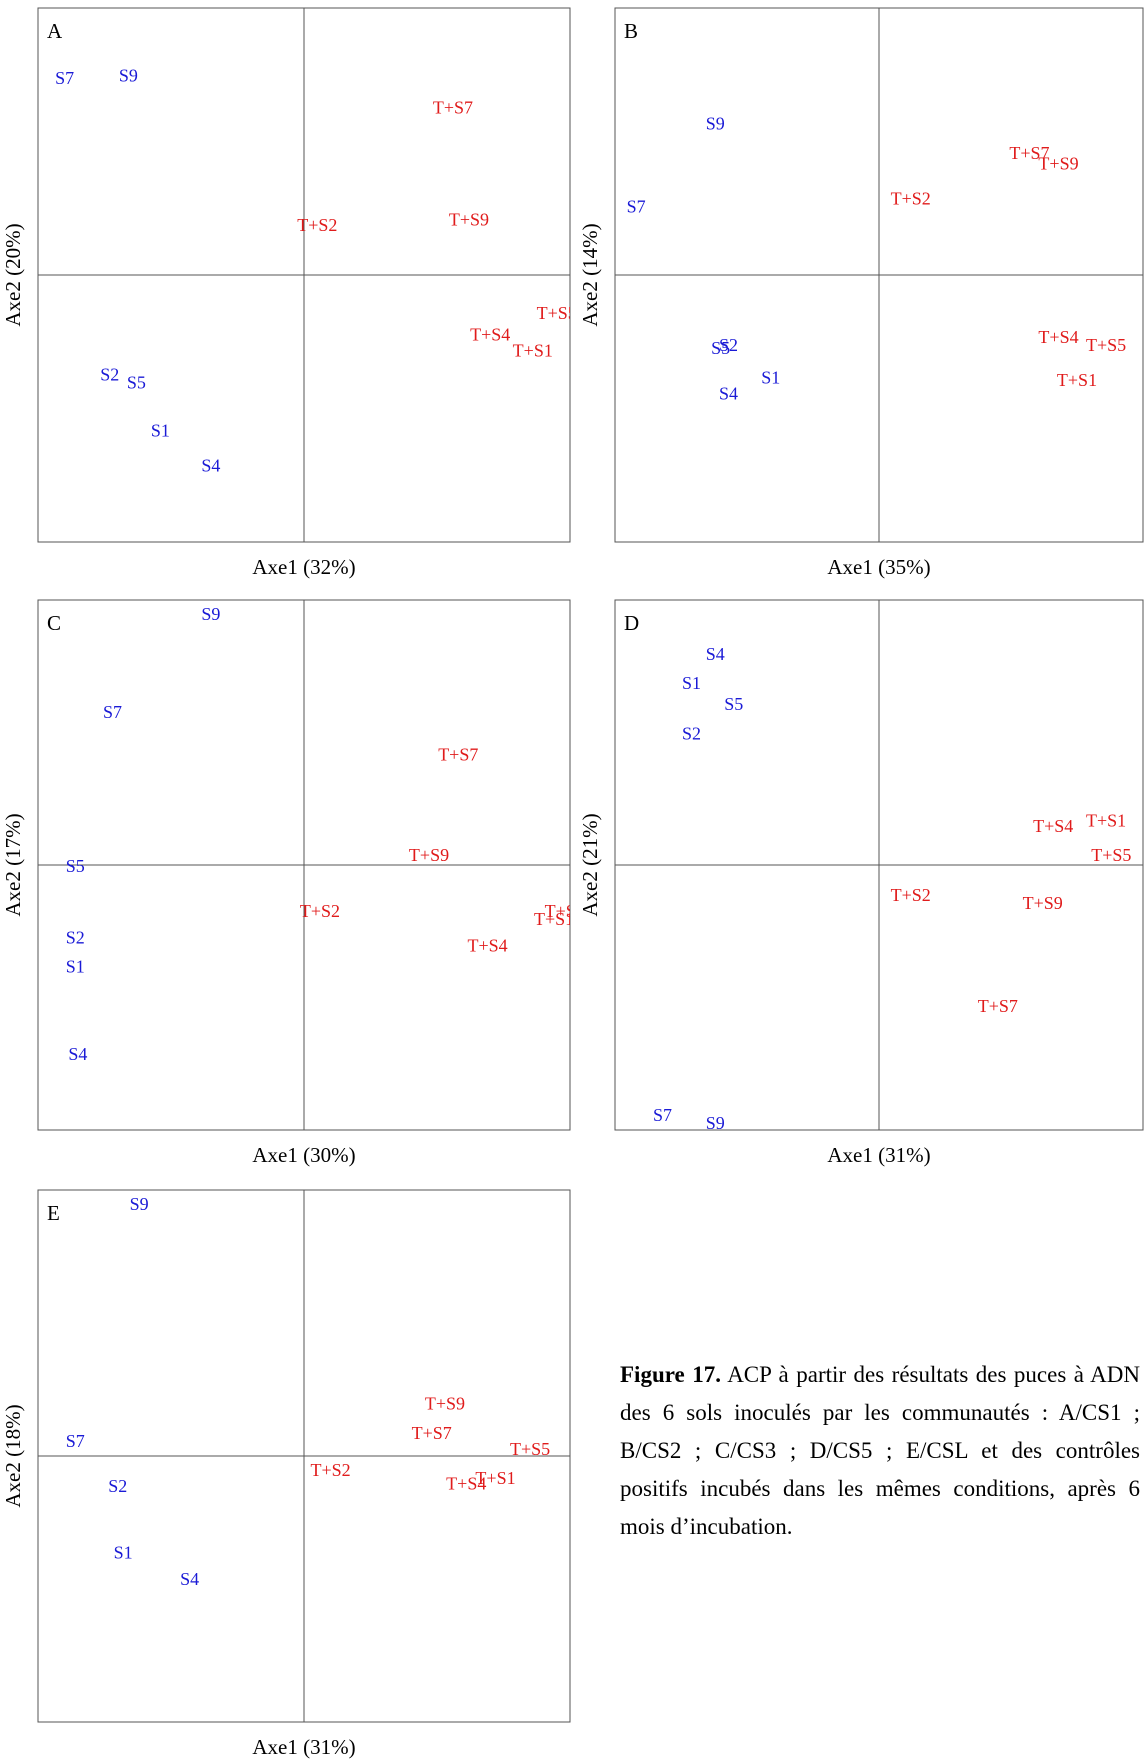 The width and height of the screenshot is (1145, 1762). What do you see at coordinates (303, 567) in the screenshot?
I see `x-axis-label: Axe1 (32%)` at bounding box center [303, 567].